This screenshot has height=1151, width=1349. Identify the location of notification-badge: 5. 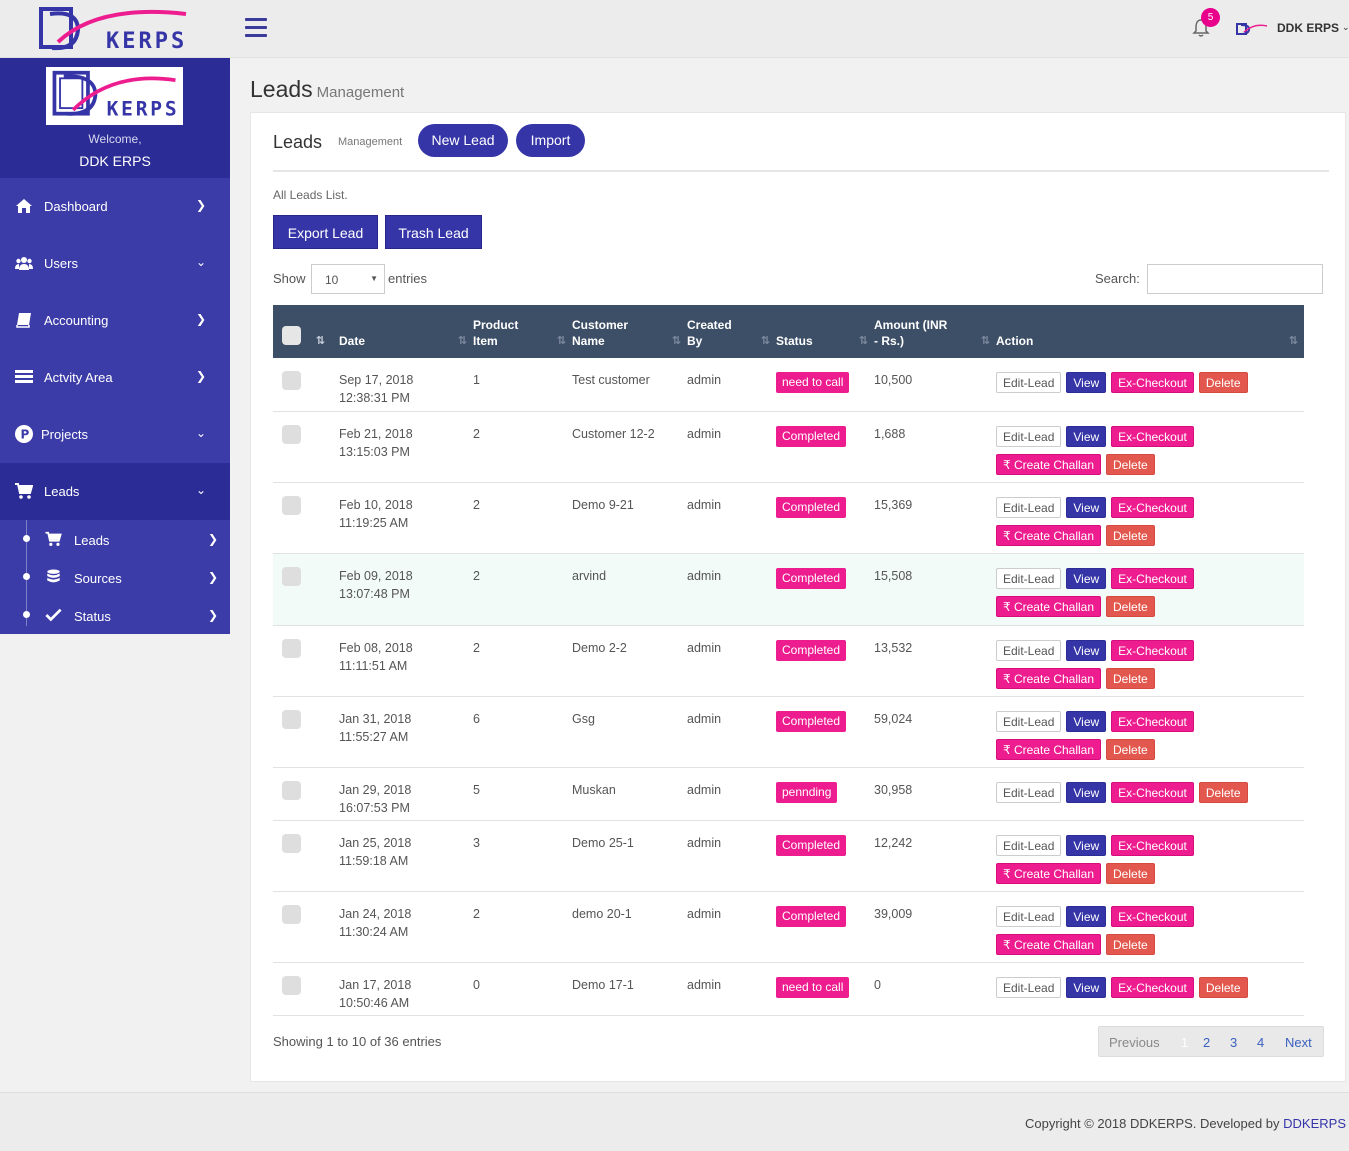
(1210, 17).